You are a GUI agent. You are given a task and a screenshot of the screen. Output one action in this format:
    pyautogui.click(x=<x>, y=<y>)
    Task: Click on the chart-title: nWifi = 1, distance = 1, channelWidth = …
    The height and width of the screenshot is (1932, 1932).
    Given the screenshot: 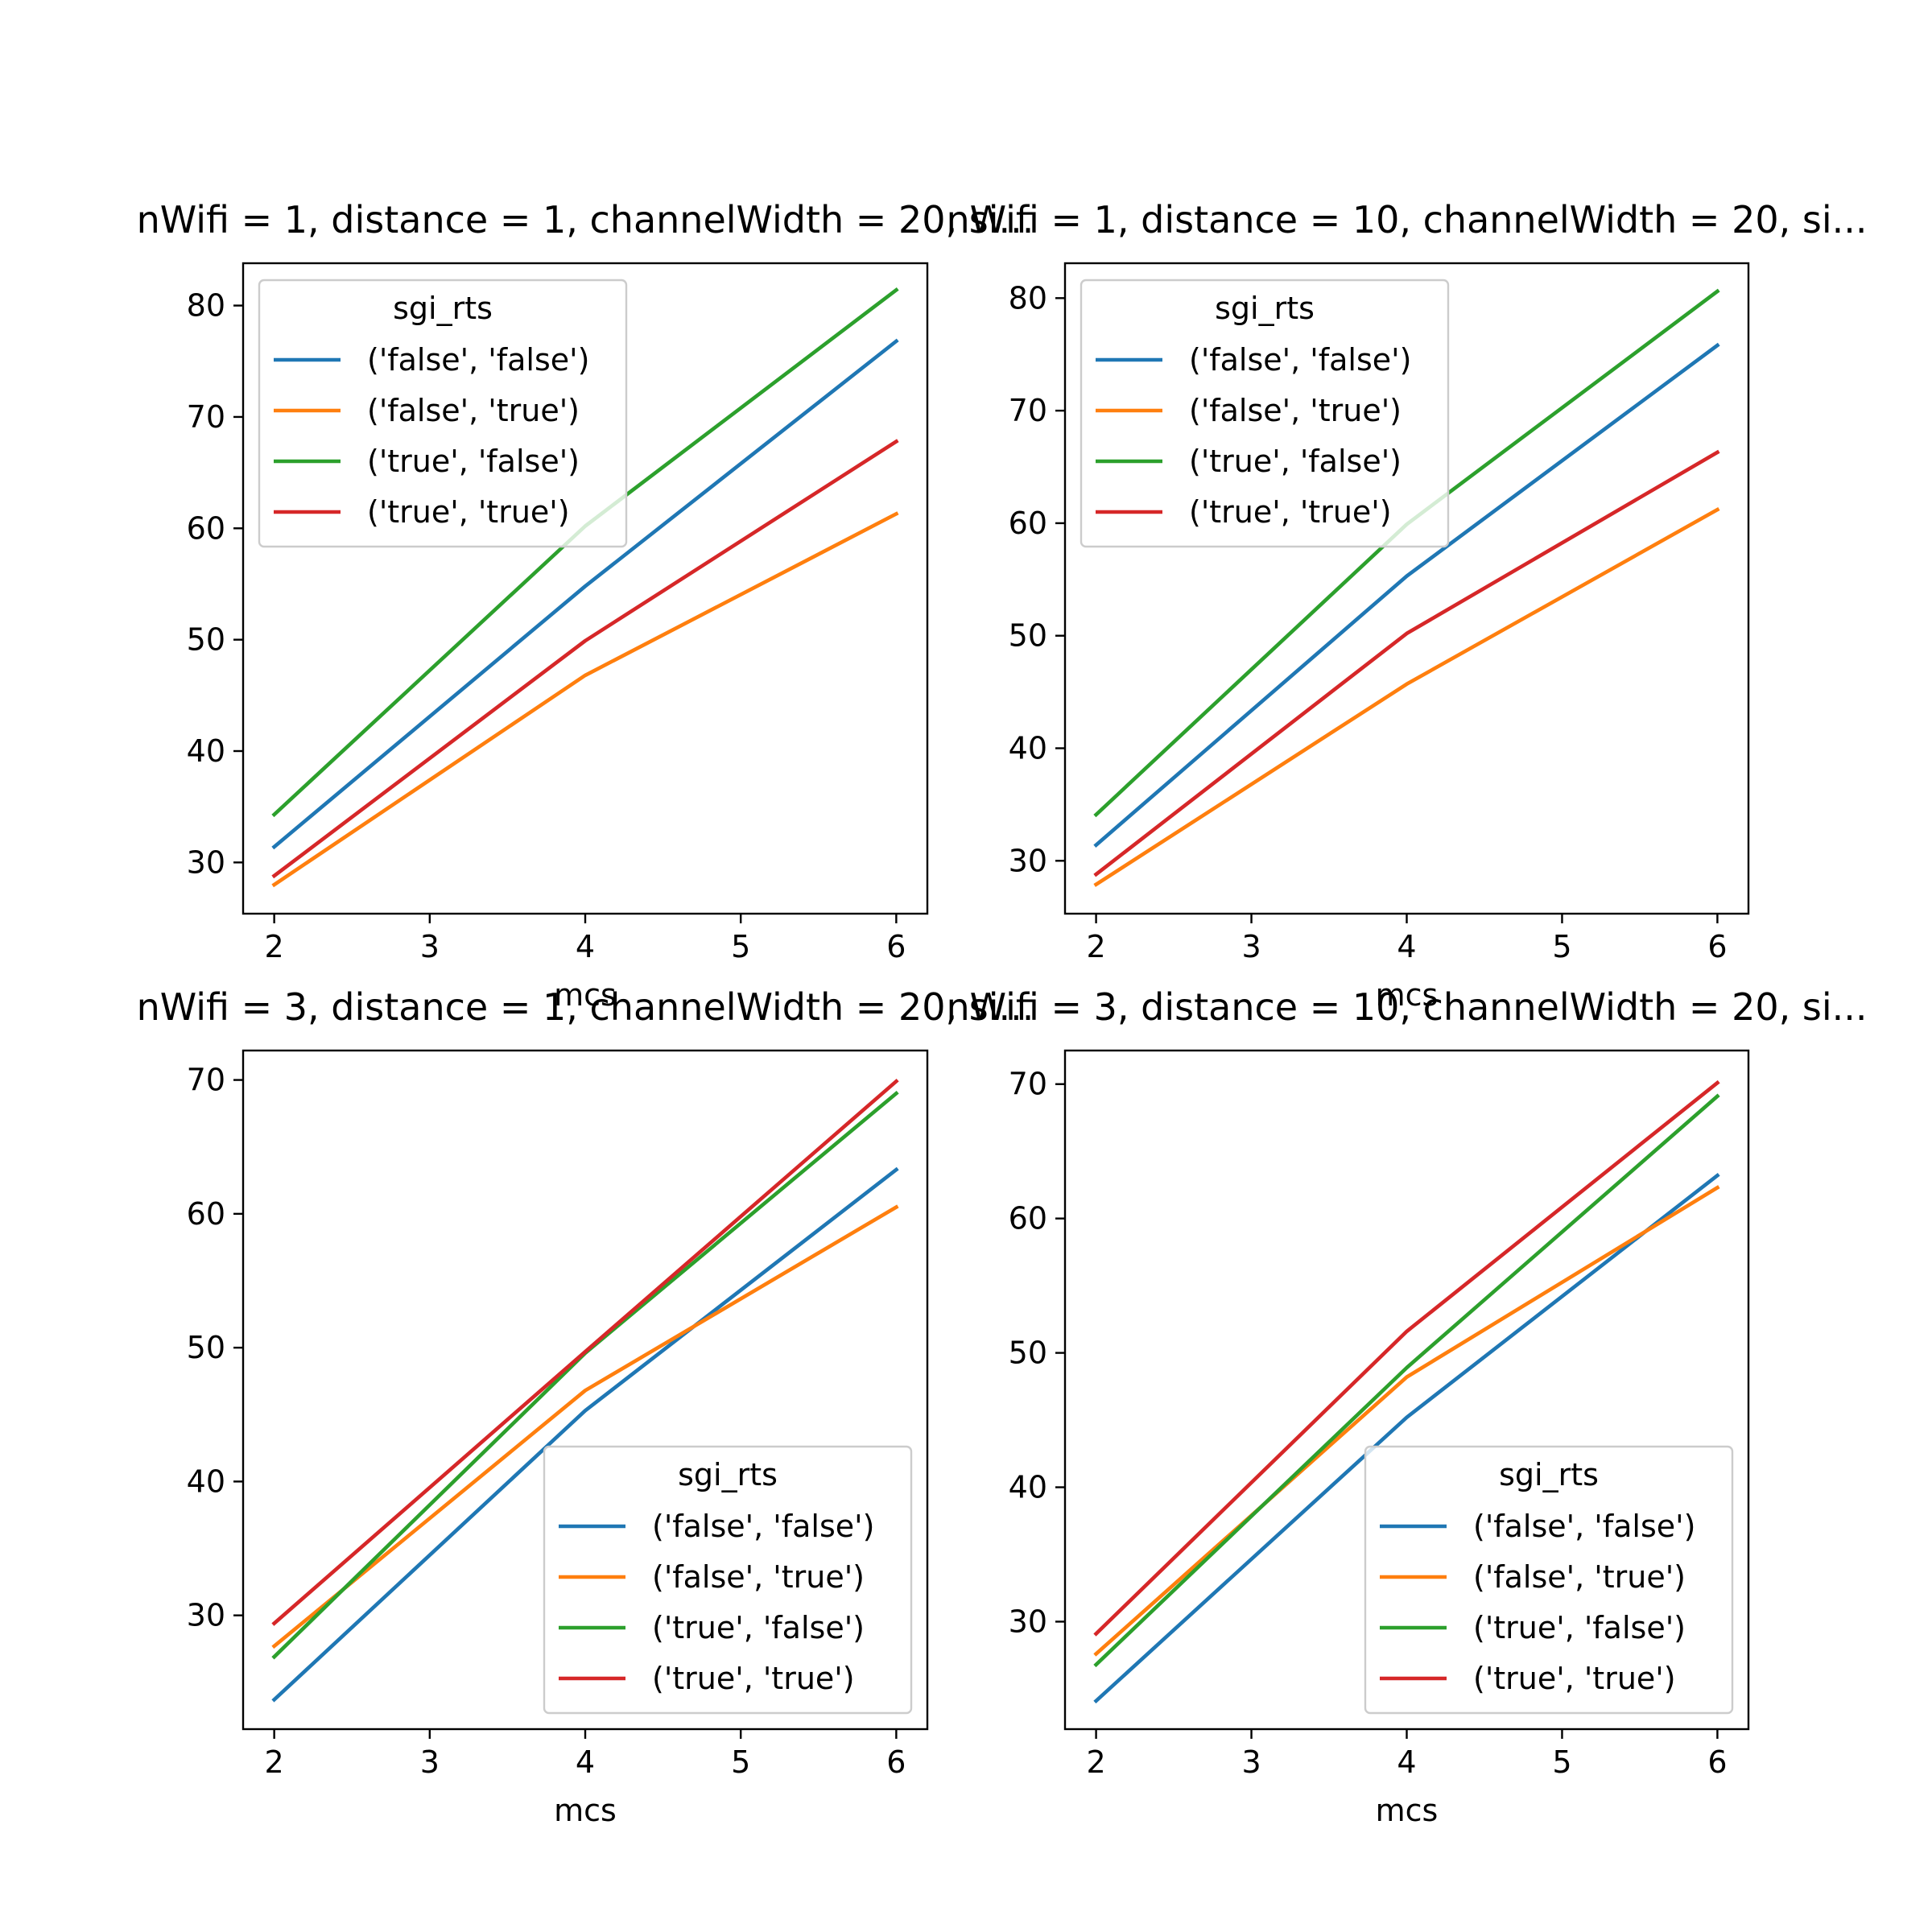 What is the action you would take?
    pyautogui.click(x=585, y=220)
    